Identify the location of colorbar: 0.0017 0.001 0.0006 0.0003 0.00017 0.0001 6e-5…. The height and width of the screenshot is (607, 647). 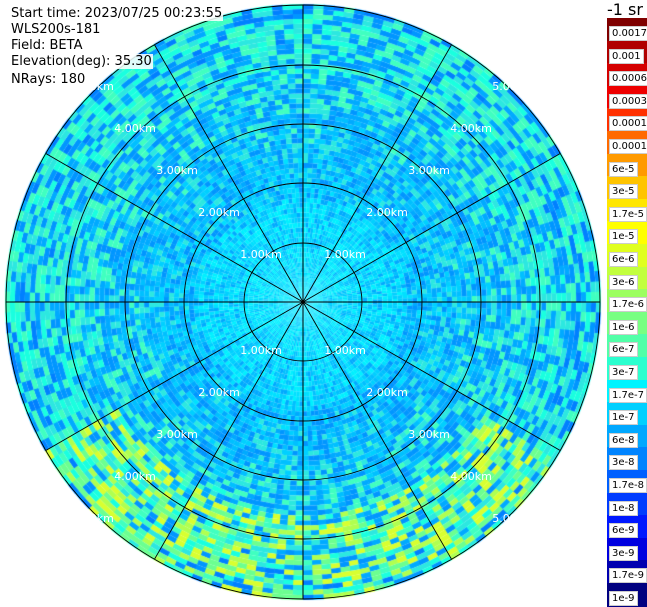
(627, 303).